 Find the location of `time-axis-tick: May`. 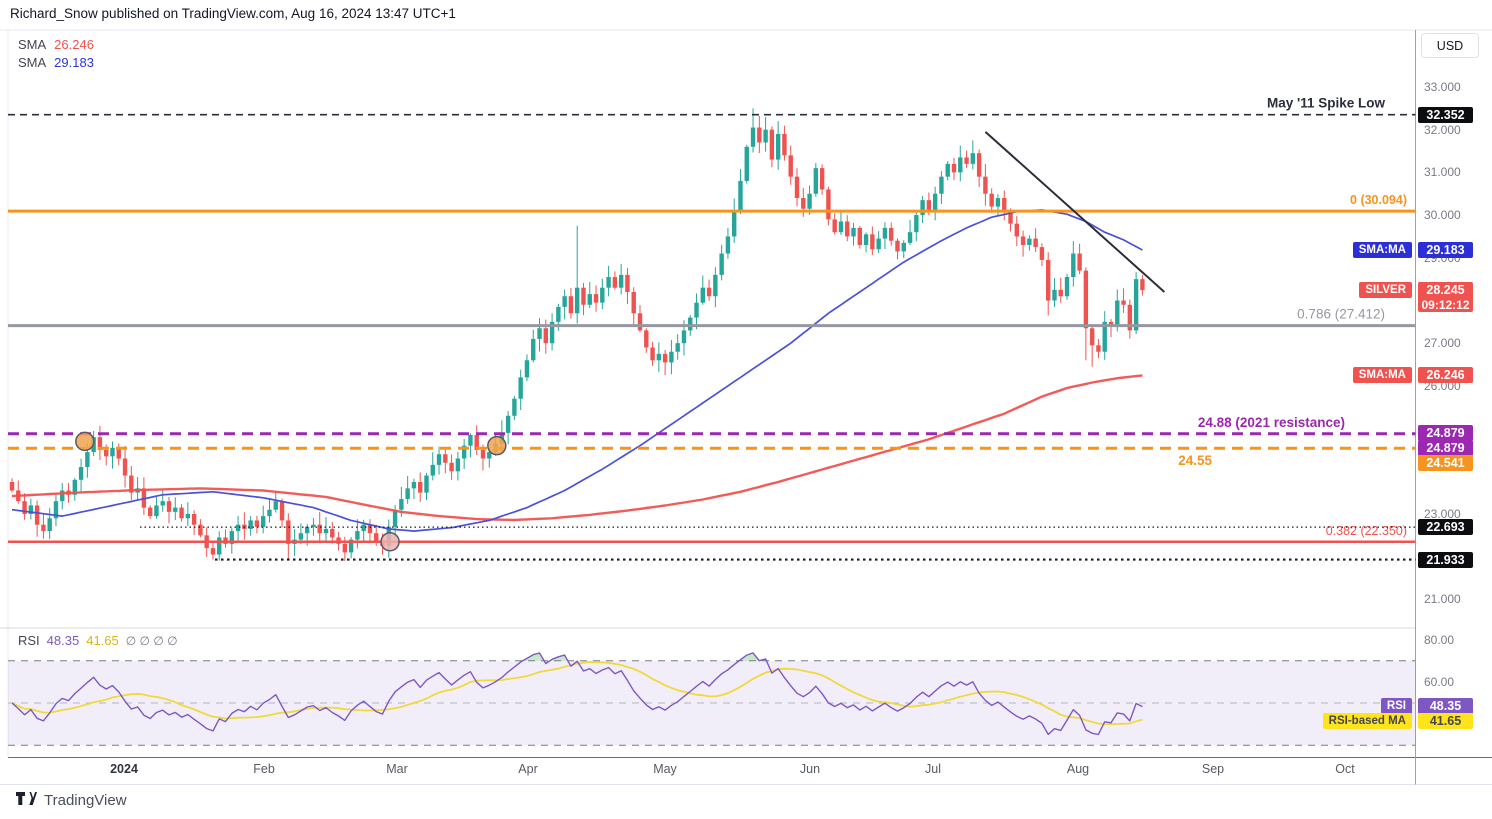

time-axis-tick: May is located at coordinates (665, 769).